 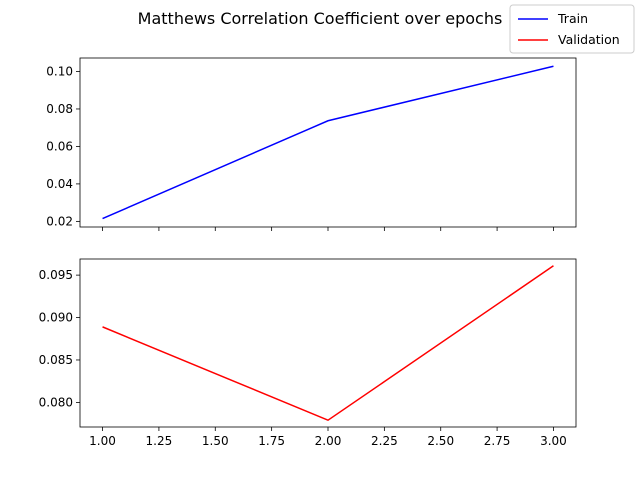 I want to click on train-subplot-y-tick-label: 0.10, so click(x=59, y=71).